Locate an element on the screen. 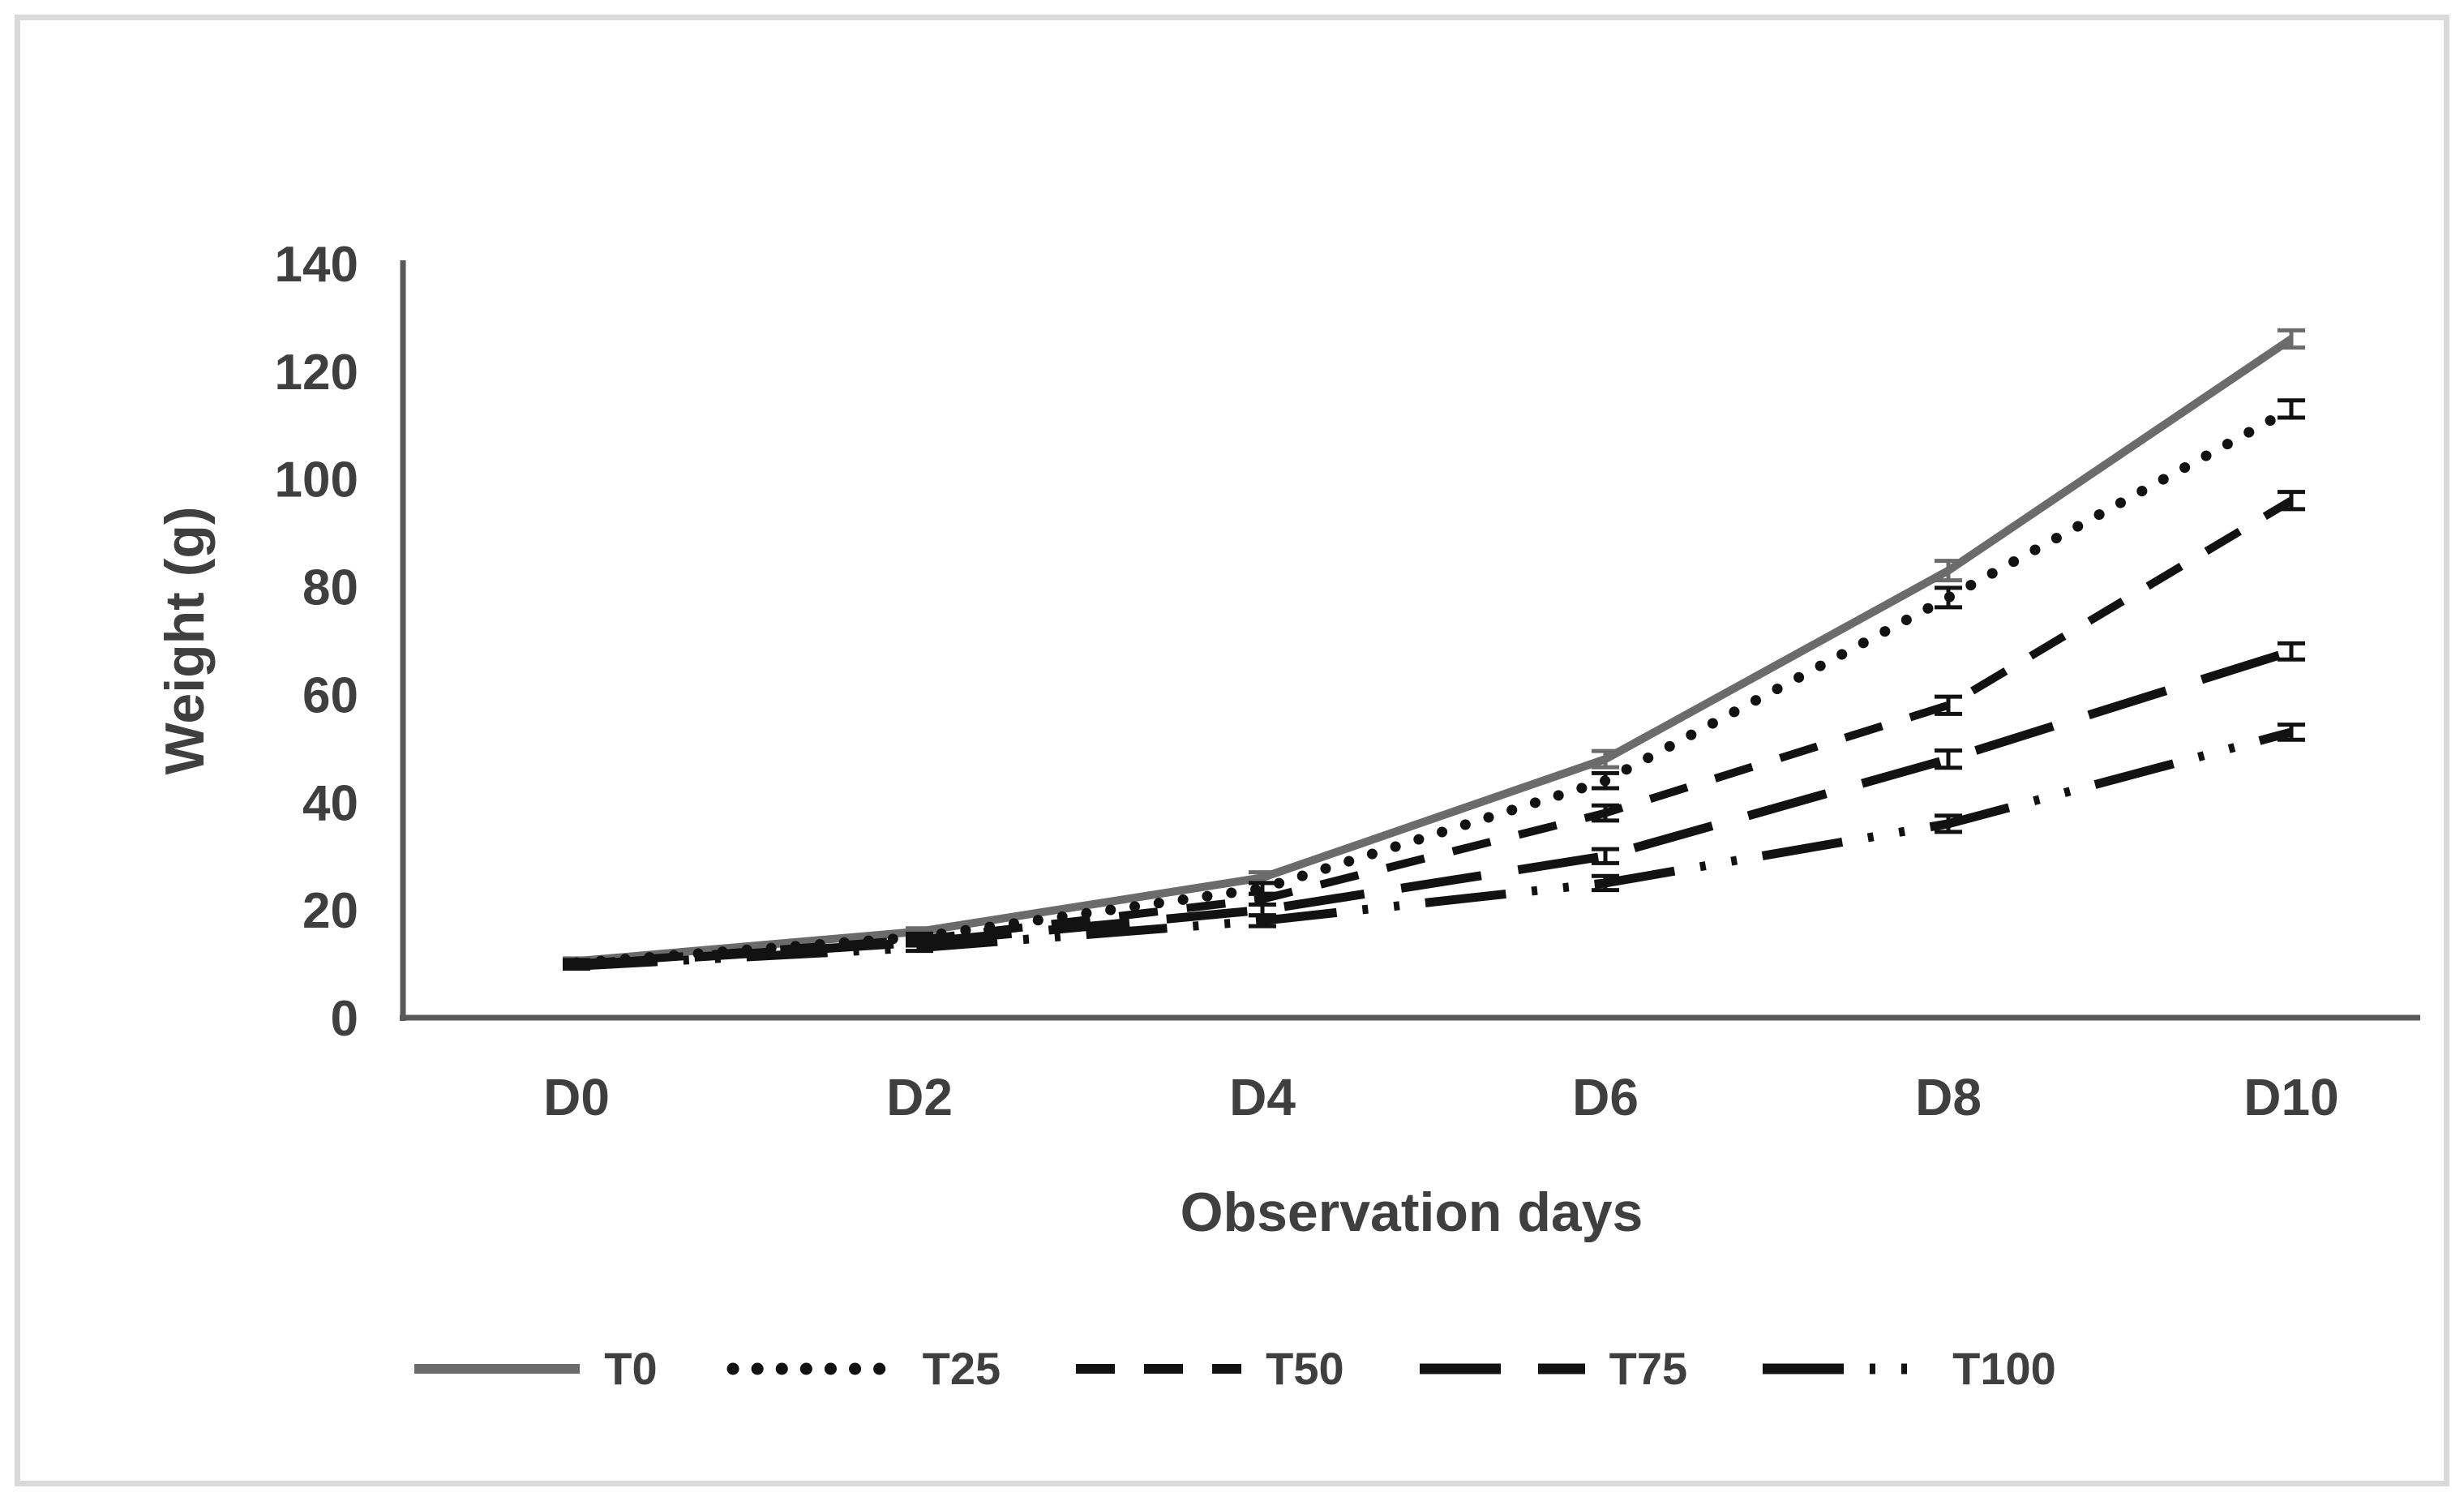  legend-item-T100: T100 is located at coordinates (1906, 1368).